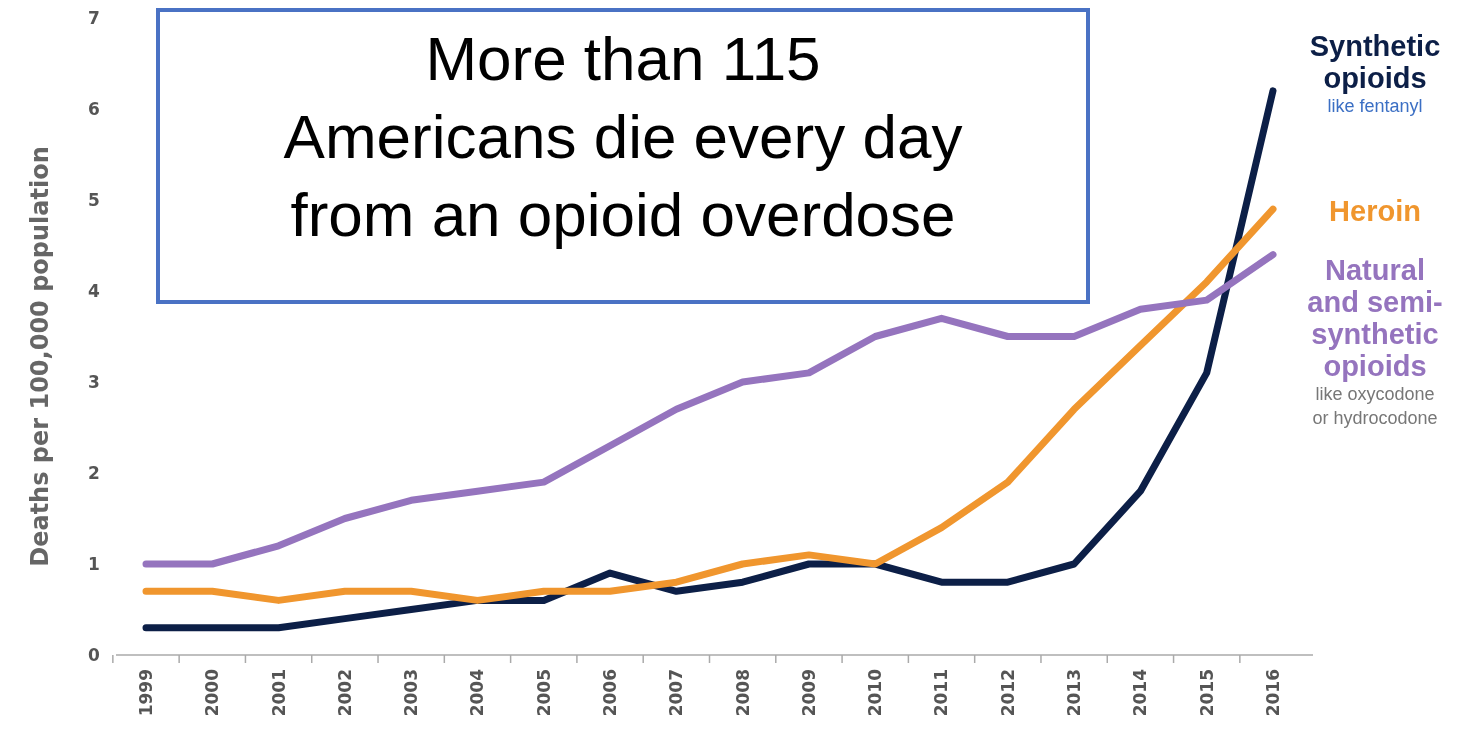 Image resolution: width=1464 pixels, height=729 pixels. What do you see at coordinates (543, 693) in the screenshot?
I see `x-tick-label: 2005` at bounding box center [543, 693].